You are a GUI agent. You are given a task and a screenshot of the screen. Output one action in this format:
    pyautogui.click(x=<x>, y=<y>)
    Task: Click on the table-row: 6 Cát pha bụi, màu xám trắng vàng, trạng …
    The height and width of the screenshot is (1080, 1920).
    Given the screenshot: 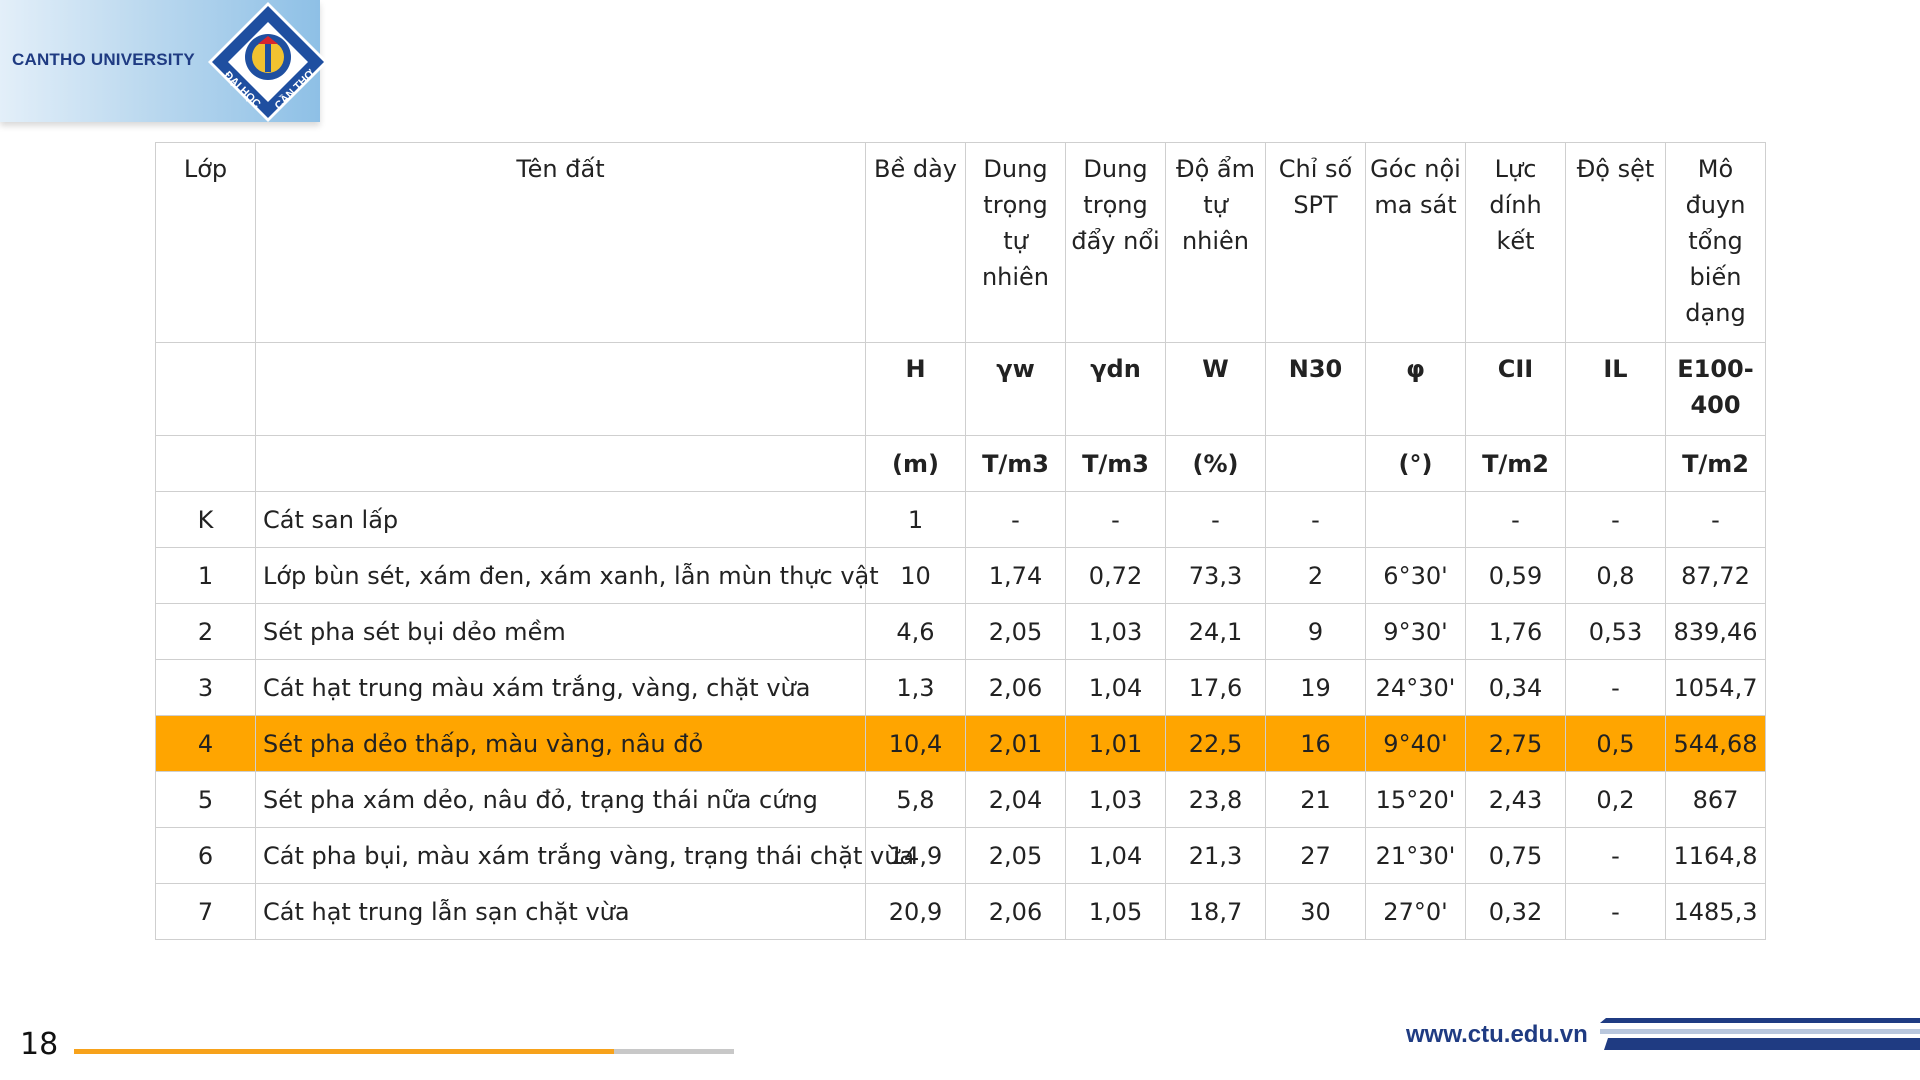 What is the action you would take?
    pyautogui.click(x=960, y=855)
    